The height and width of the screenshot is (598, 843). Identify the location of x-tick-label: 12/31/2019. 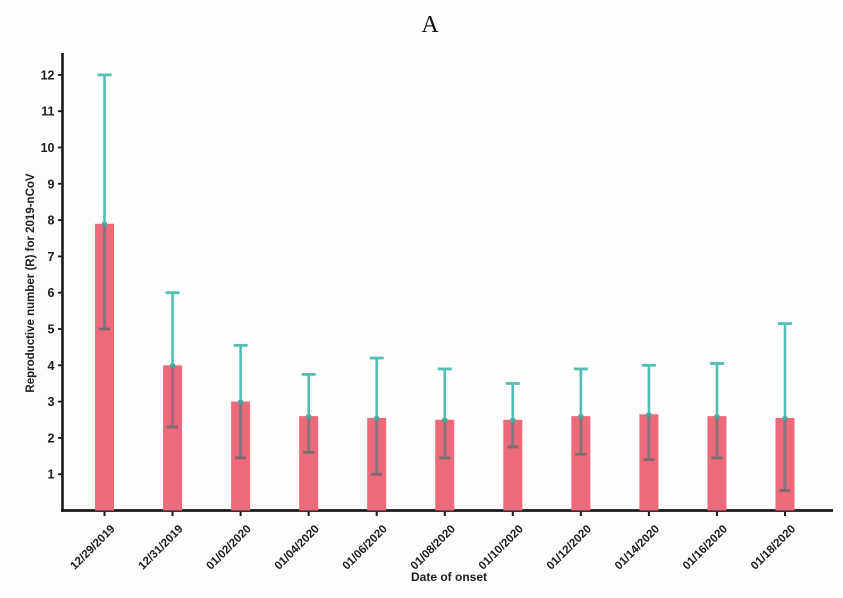
(160, 547).